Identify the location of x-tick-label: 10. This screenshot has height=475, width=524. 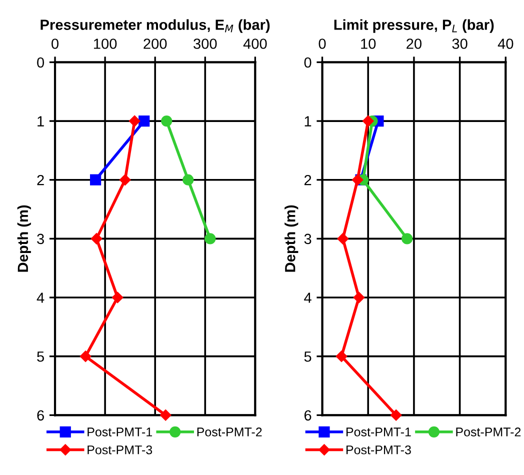
(368, 43).